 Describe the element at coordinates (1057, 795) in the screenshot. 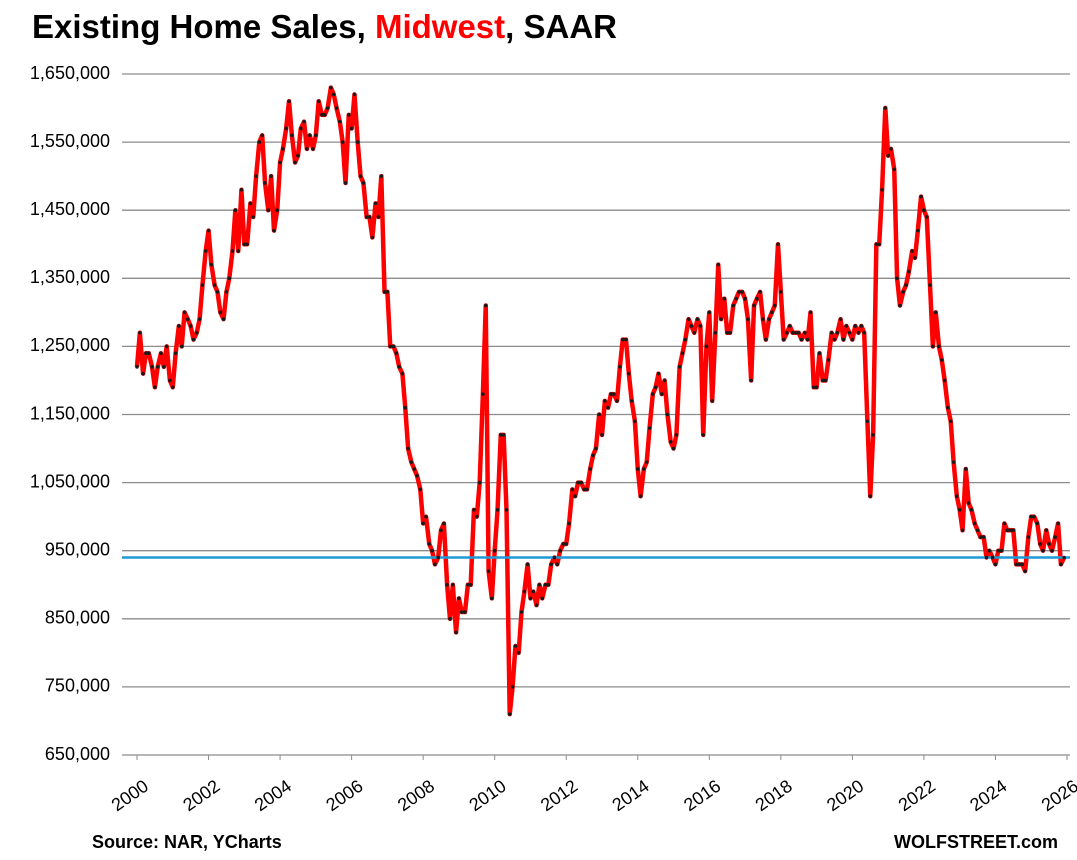

I see `x-tick-label: 2026` at that location.